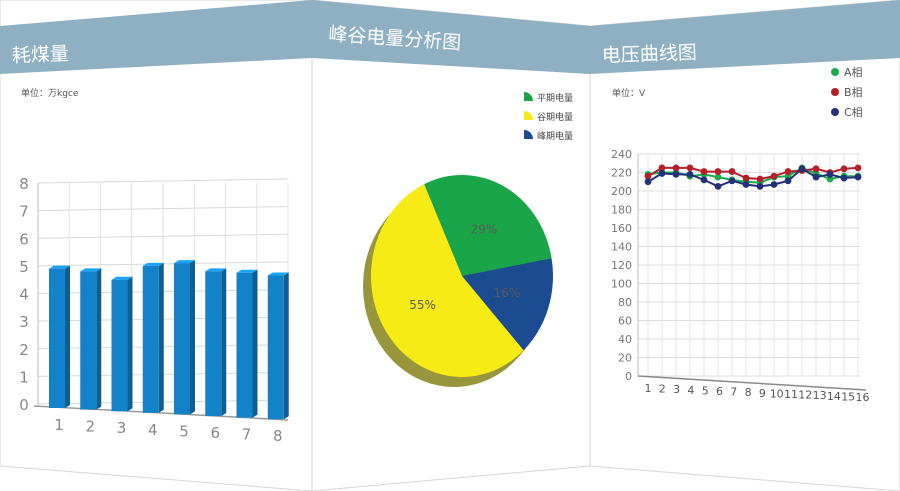 The width and height of the screenshot is (900, 491). Describe the element at coordinates (625, 358) in the screenshot. I see `line-y-tick: 20` at that location.